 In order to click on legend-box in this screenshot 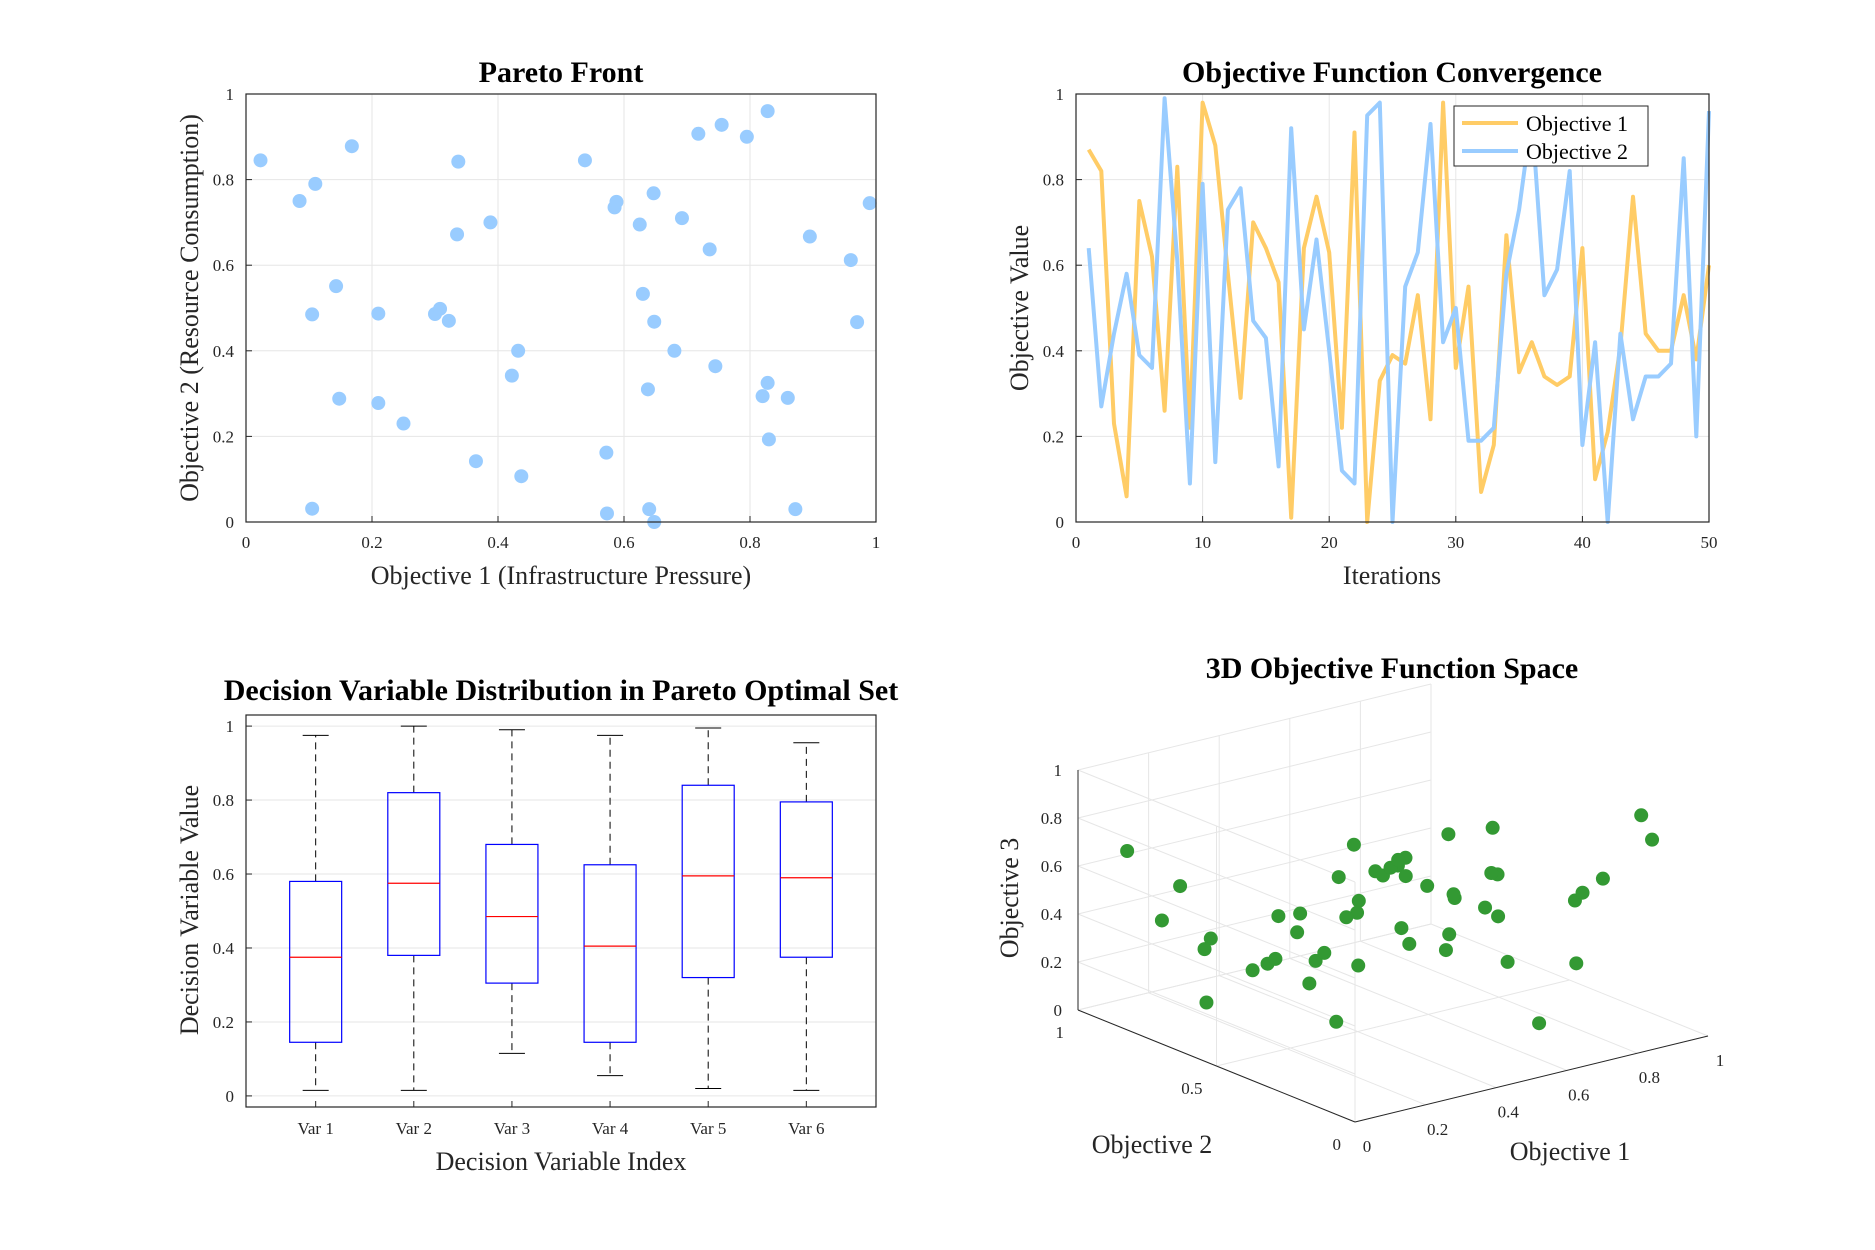, I will do `click(1551, 136)`.